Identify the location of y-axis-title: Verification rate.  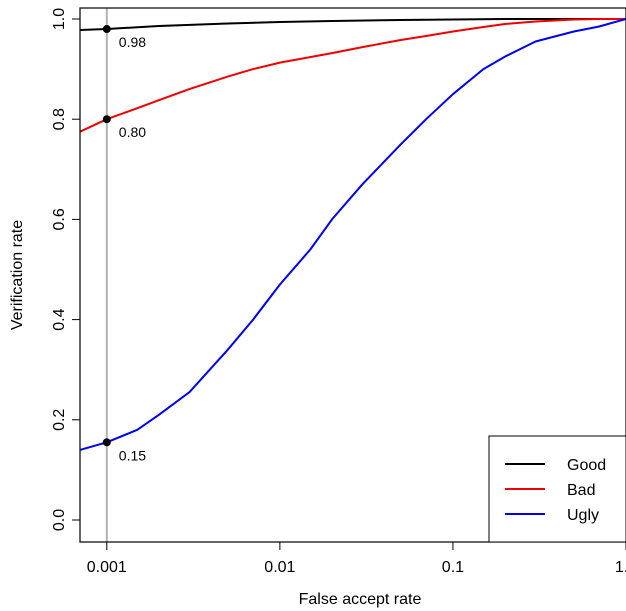
(17, 275).